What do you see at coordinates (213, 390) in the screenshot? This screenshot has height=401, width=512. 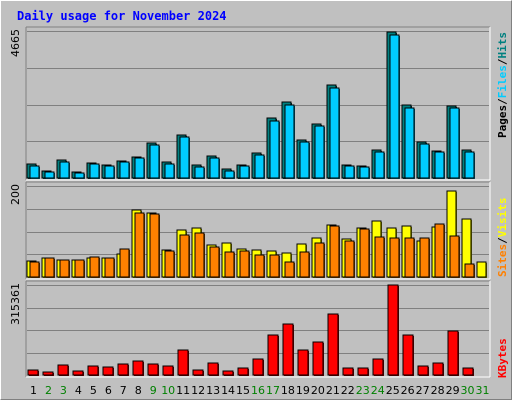 I see `x-tick-label: 13` at bounding box center [213, 390].